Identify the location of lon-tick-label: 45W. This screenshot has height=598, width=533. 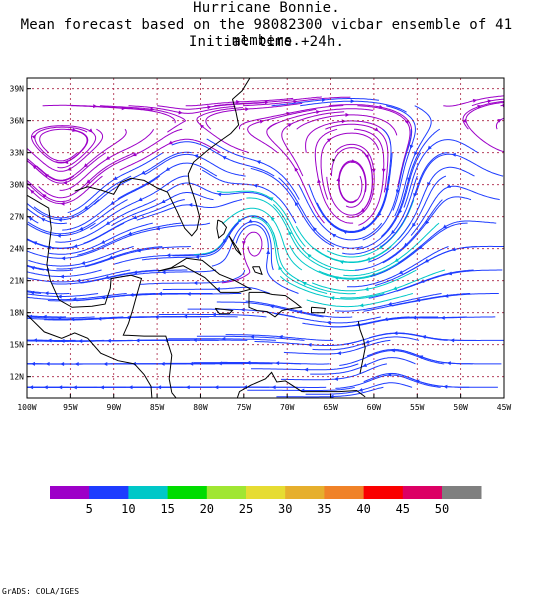
(504, 407).